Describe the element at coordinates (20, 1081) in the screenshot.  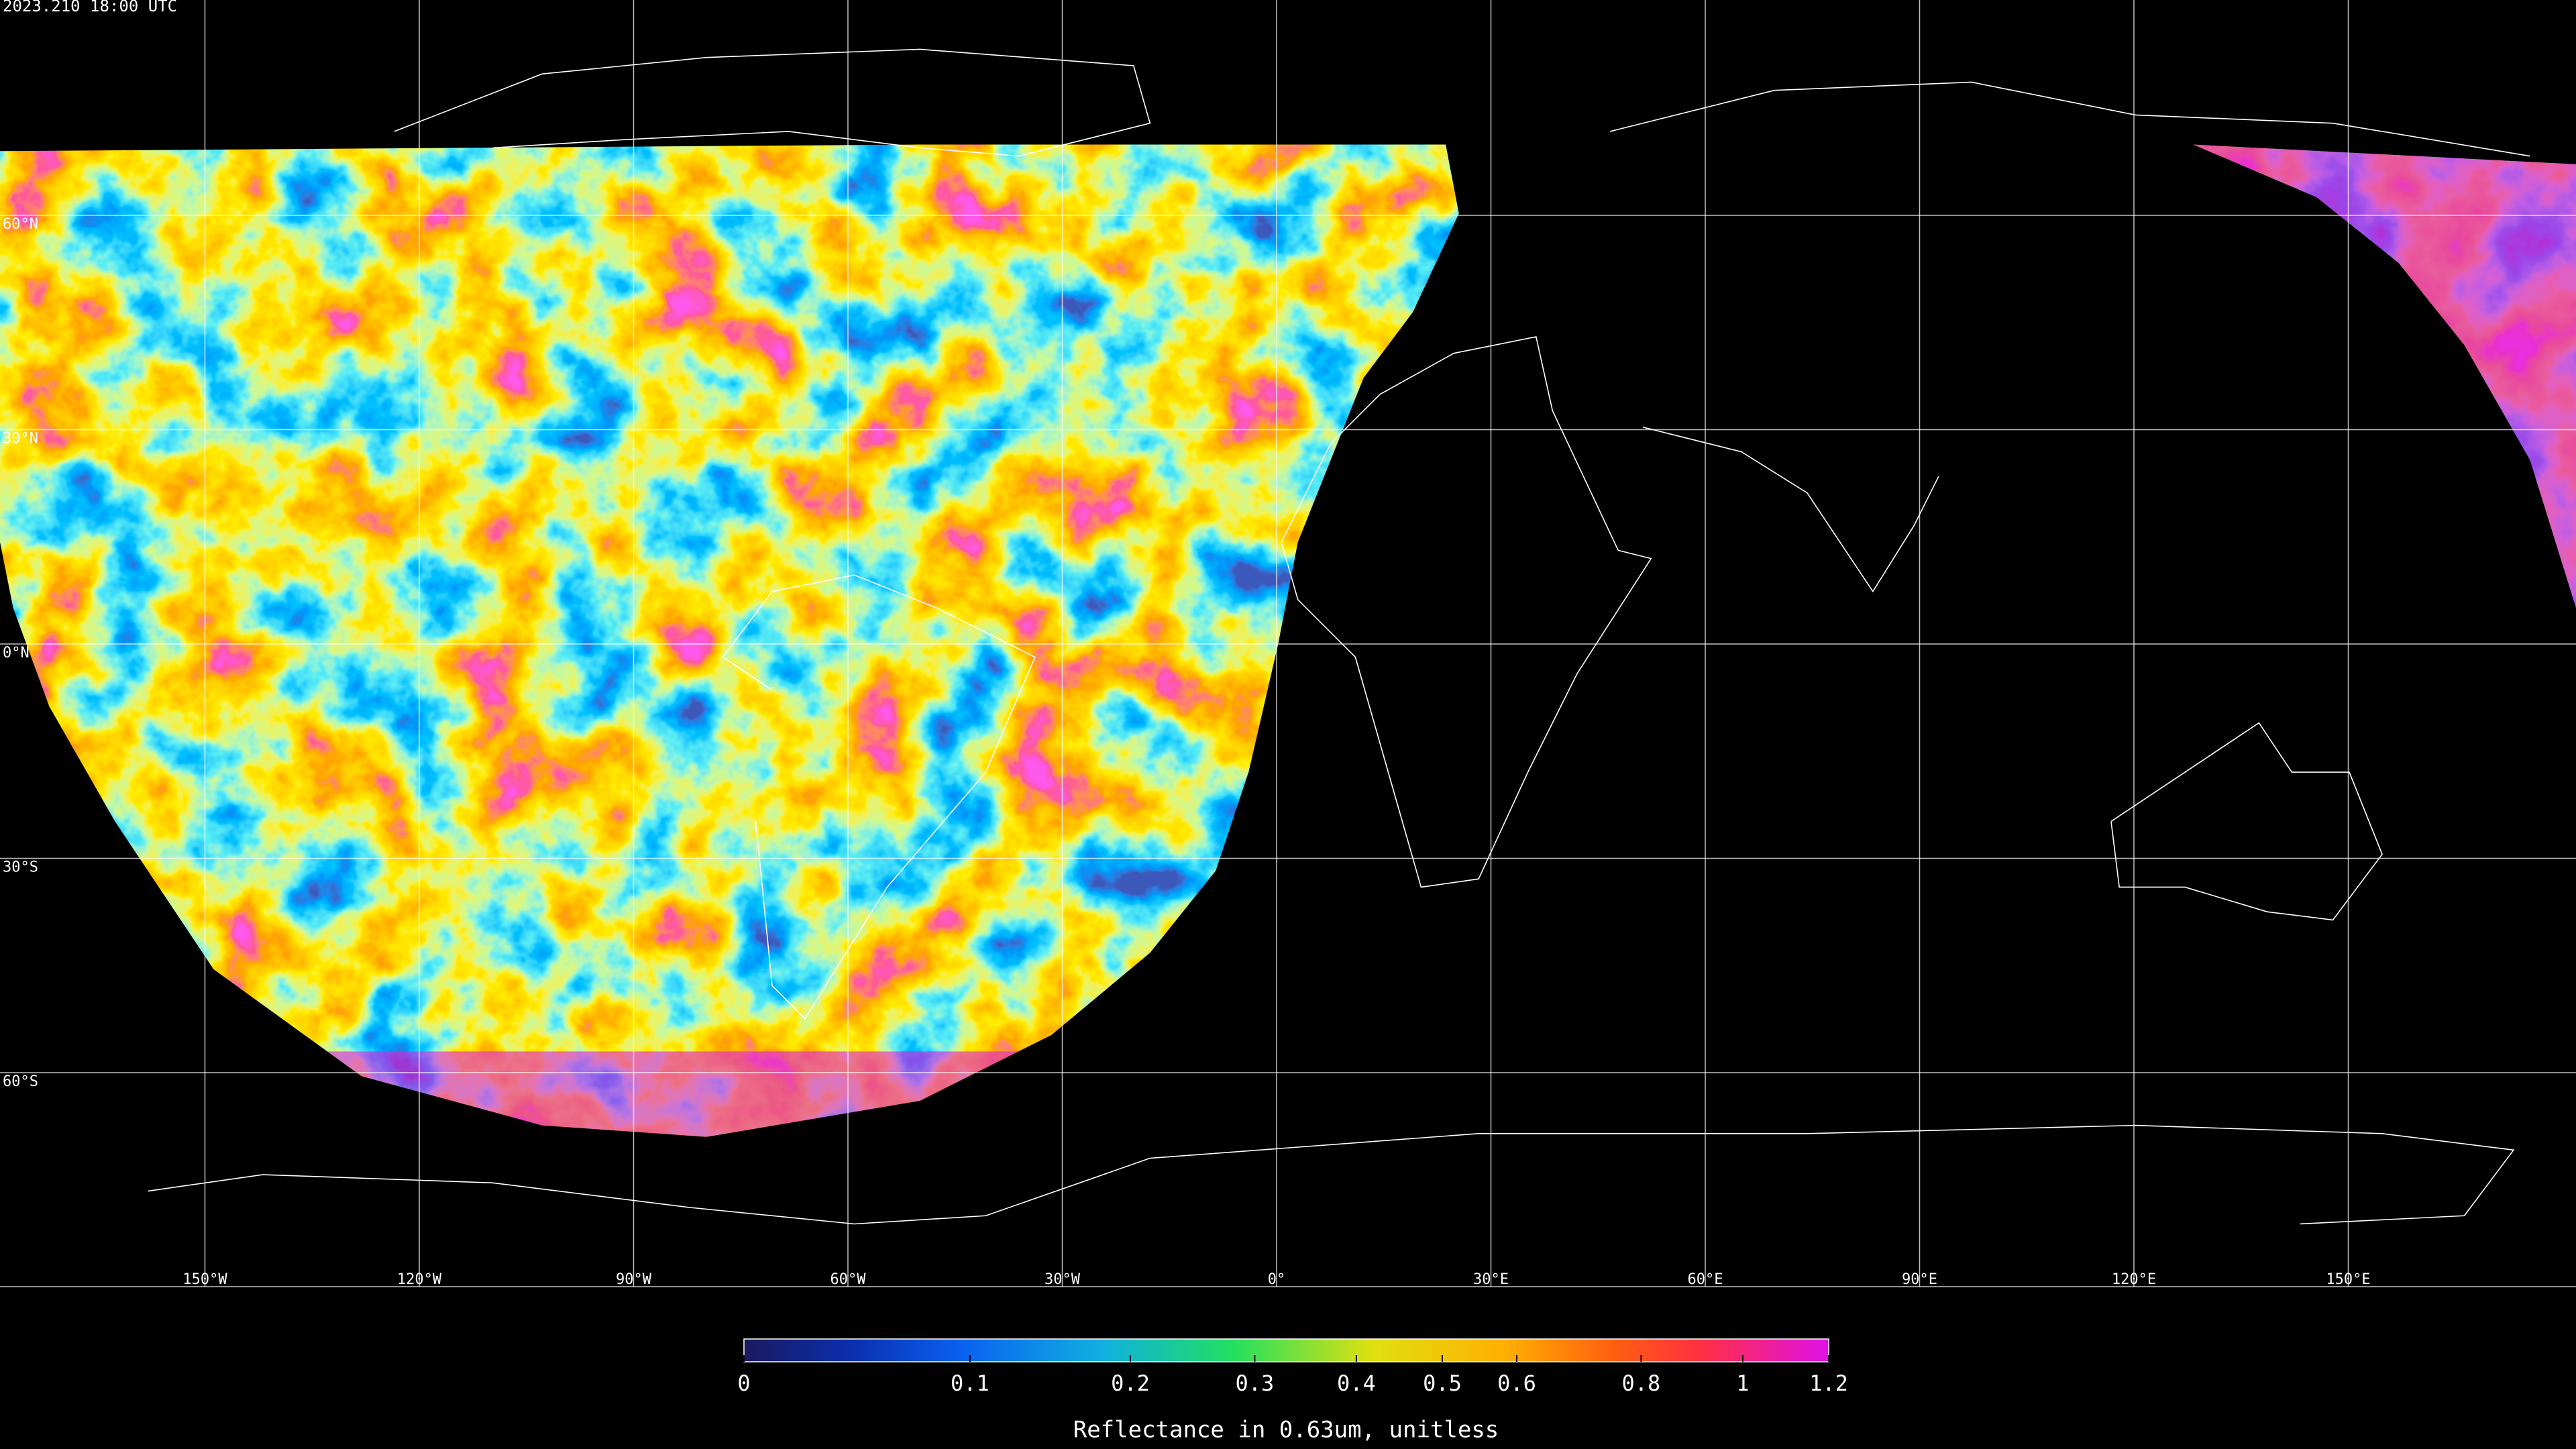
I see `latitude-label: 60°S` at that location.